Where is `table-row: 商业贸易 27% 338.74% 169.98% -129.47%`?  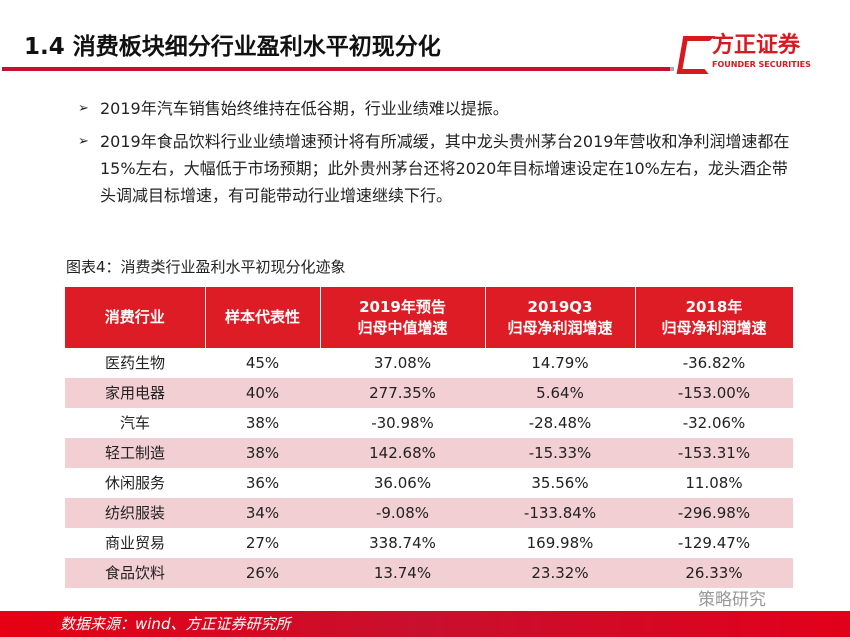
table-row: 商业贸易 27% 338.74% 169.98% -129.47% is located at coordinates (429, 543).